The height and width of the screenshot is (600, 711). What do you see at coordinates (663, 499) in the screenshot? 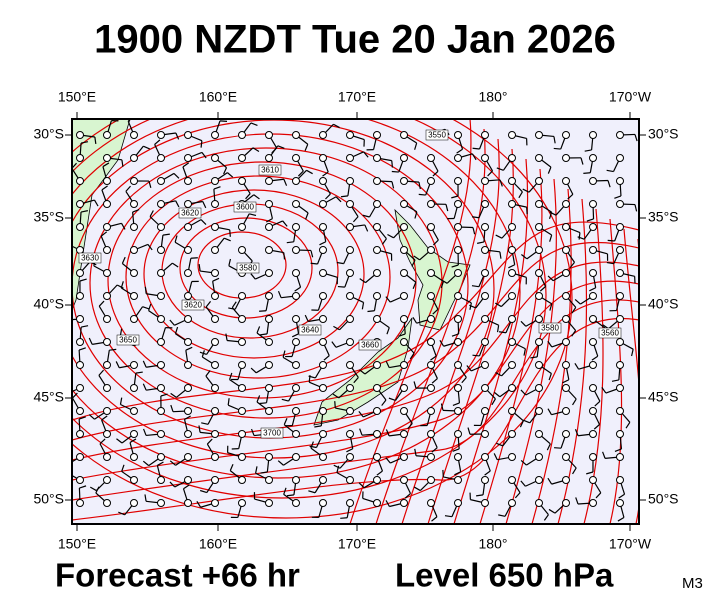
I see `lat-label-right: 50°S` at bounding box center [663, 499].